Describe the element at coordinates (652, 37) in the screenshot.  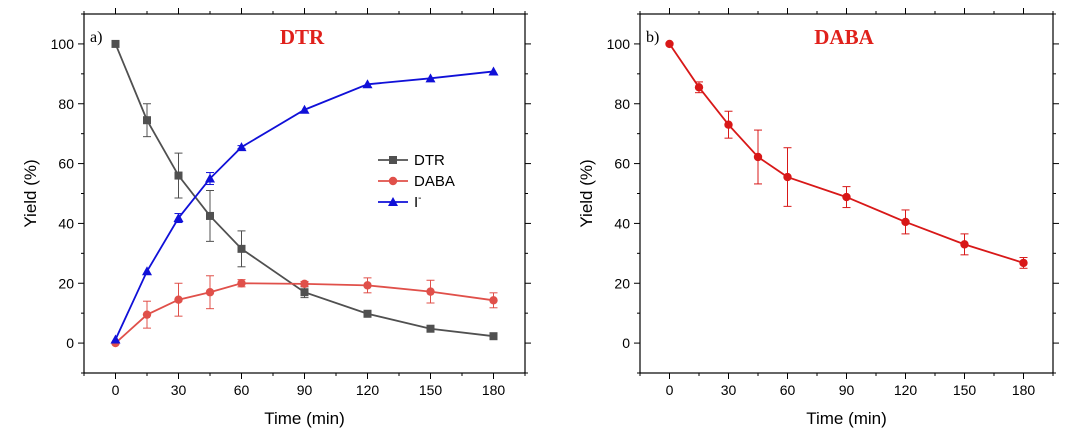
I see `panel-label: b)` at that location.